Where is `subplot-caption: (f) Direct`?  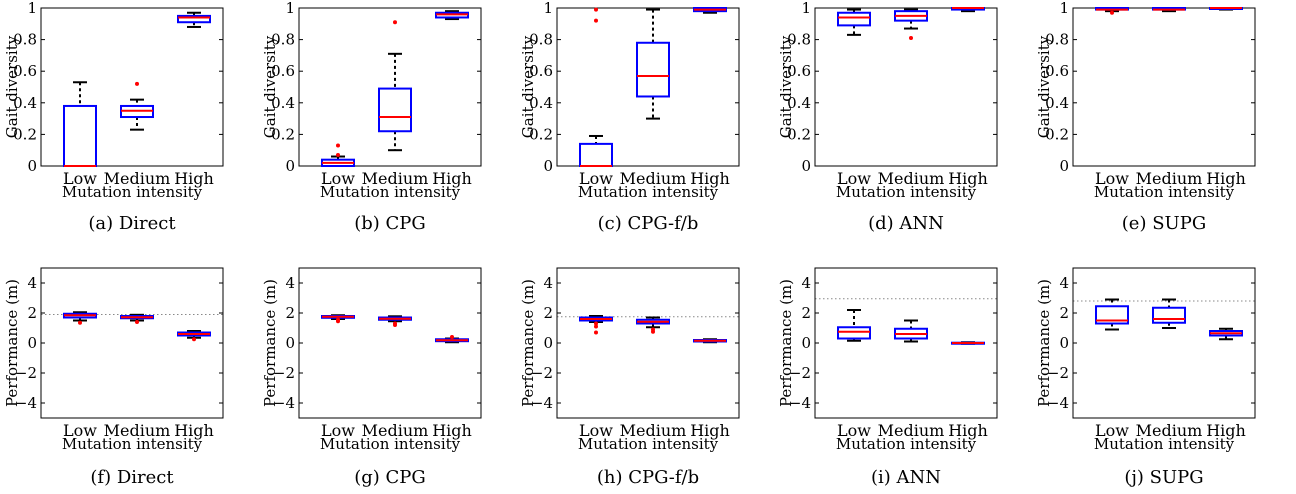
subplot-caption: (f) Direct is located at coordinates (132, 477).